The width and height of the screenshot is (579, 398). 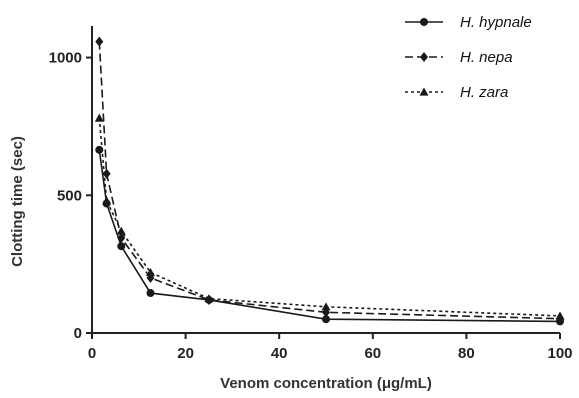 What do you see at coordinates (484, 92) in the screenshot?
I see `legend-label: H. zara` at bounding box center [484, 92].